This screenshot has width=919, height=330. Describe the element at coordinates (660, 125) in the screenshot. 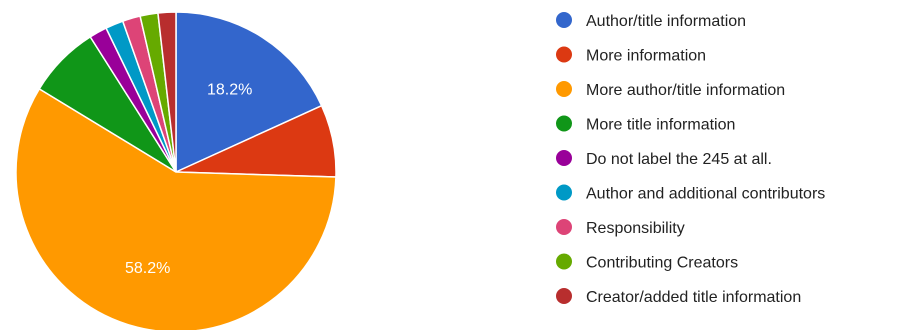

I see `legend-label: More title information` at that location.